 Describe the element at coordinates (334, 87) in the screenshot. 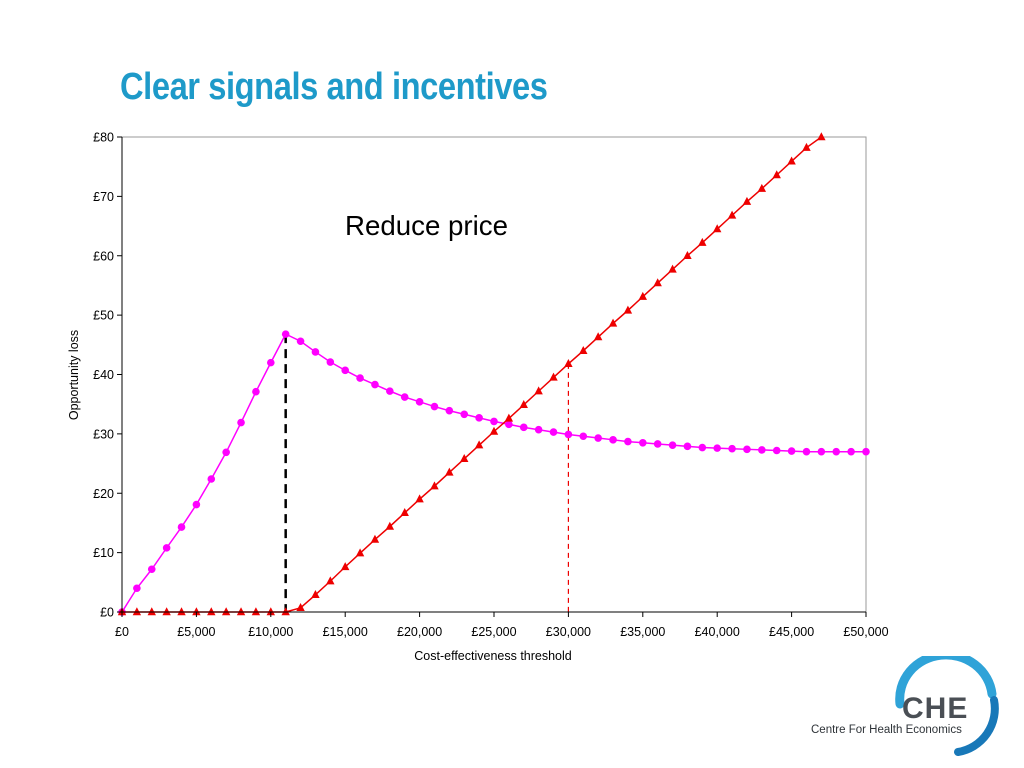

I see `slide-title: Clear signals and incentives` at that location.